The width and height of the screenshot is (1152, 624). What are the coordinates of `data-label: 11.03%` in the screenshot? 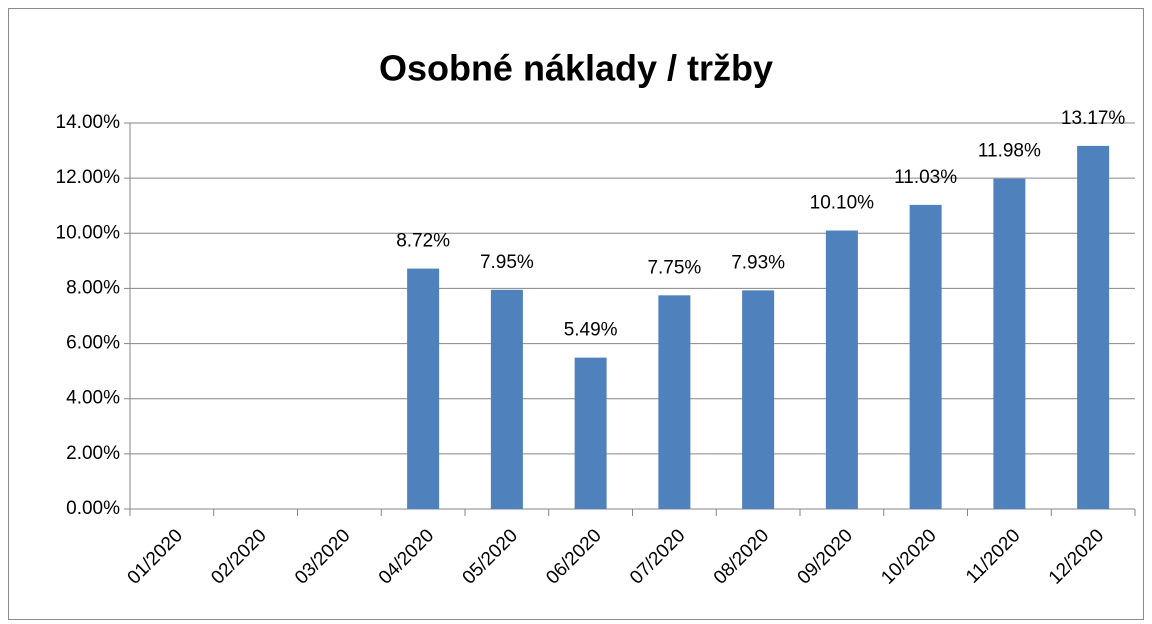 It's located at (925, 177).